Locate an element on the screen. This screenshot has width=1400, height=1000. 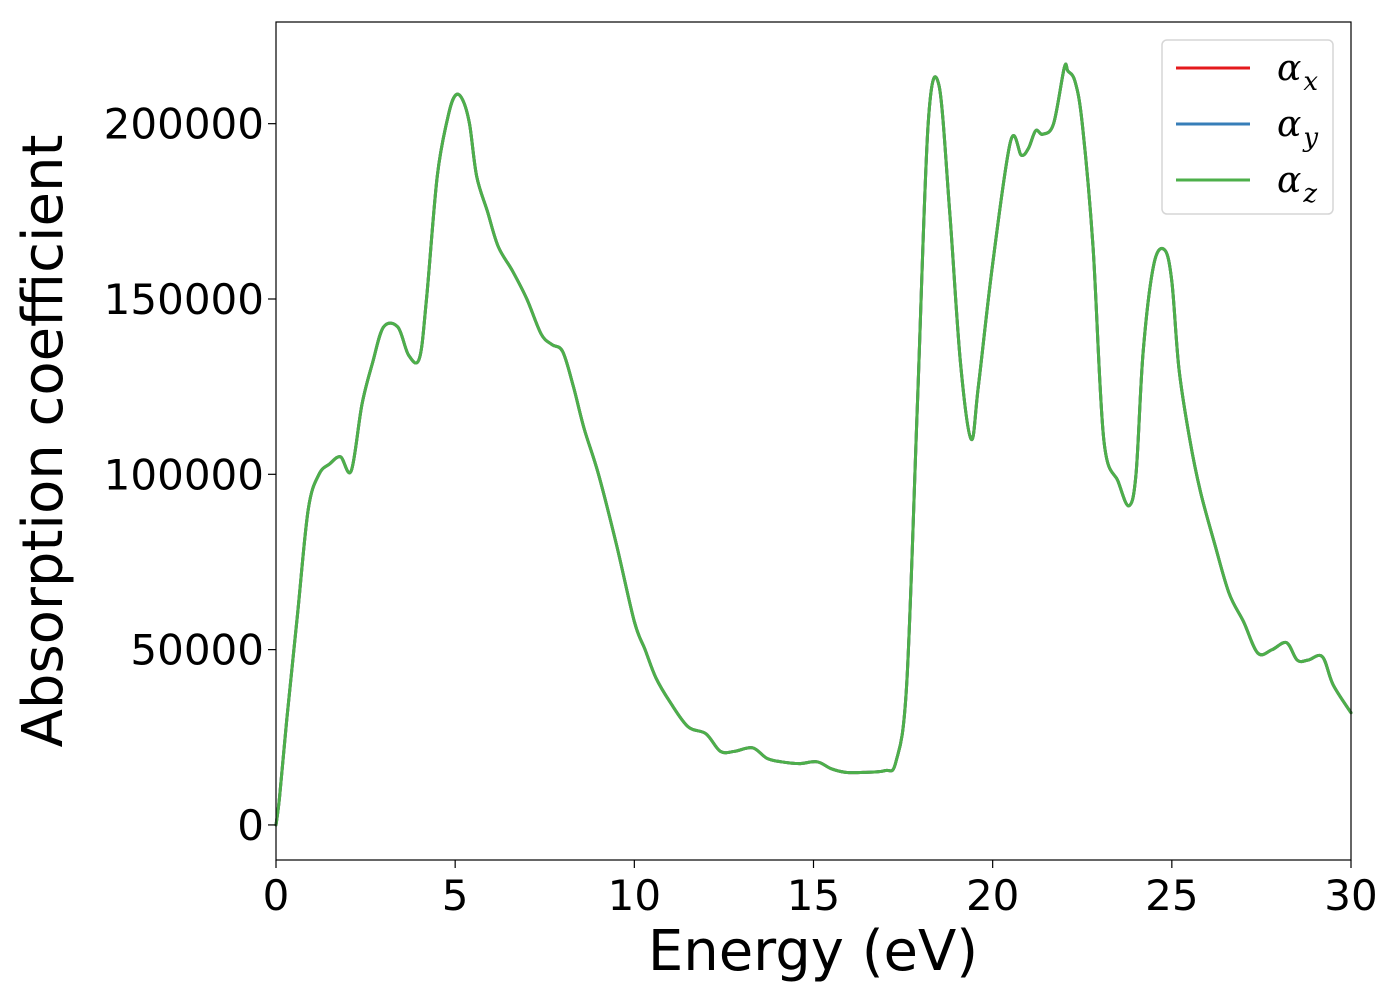
x-tick-label: 20 is located at coordinates (992, 895).